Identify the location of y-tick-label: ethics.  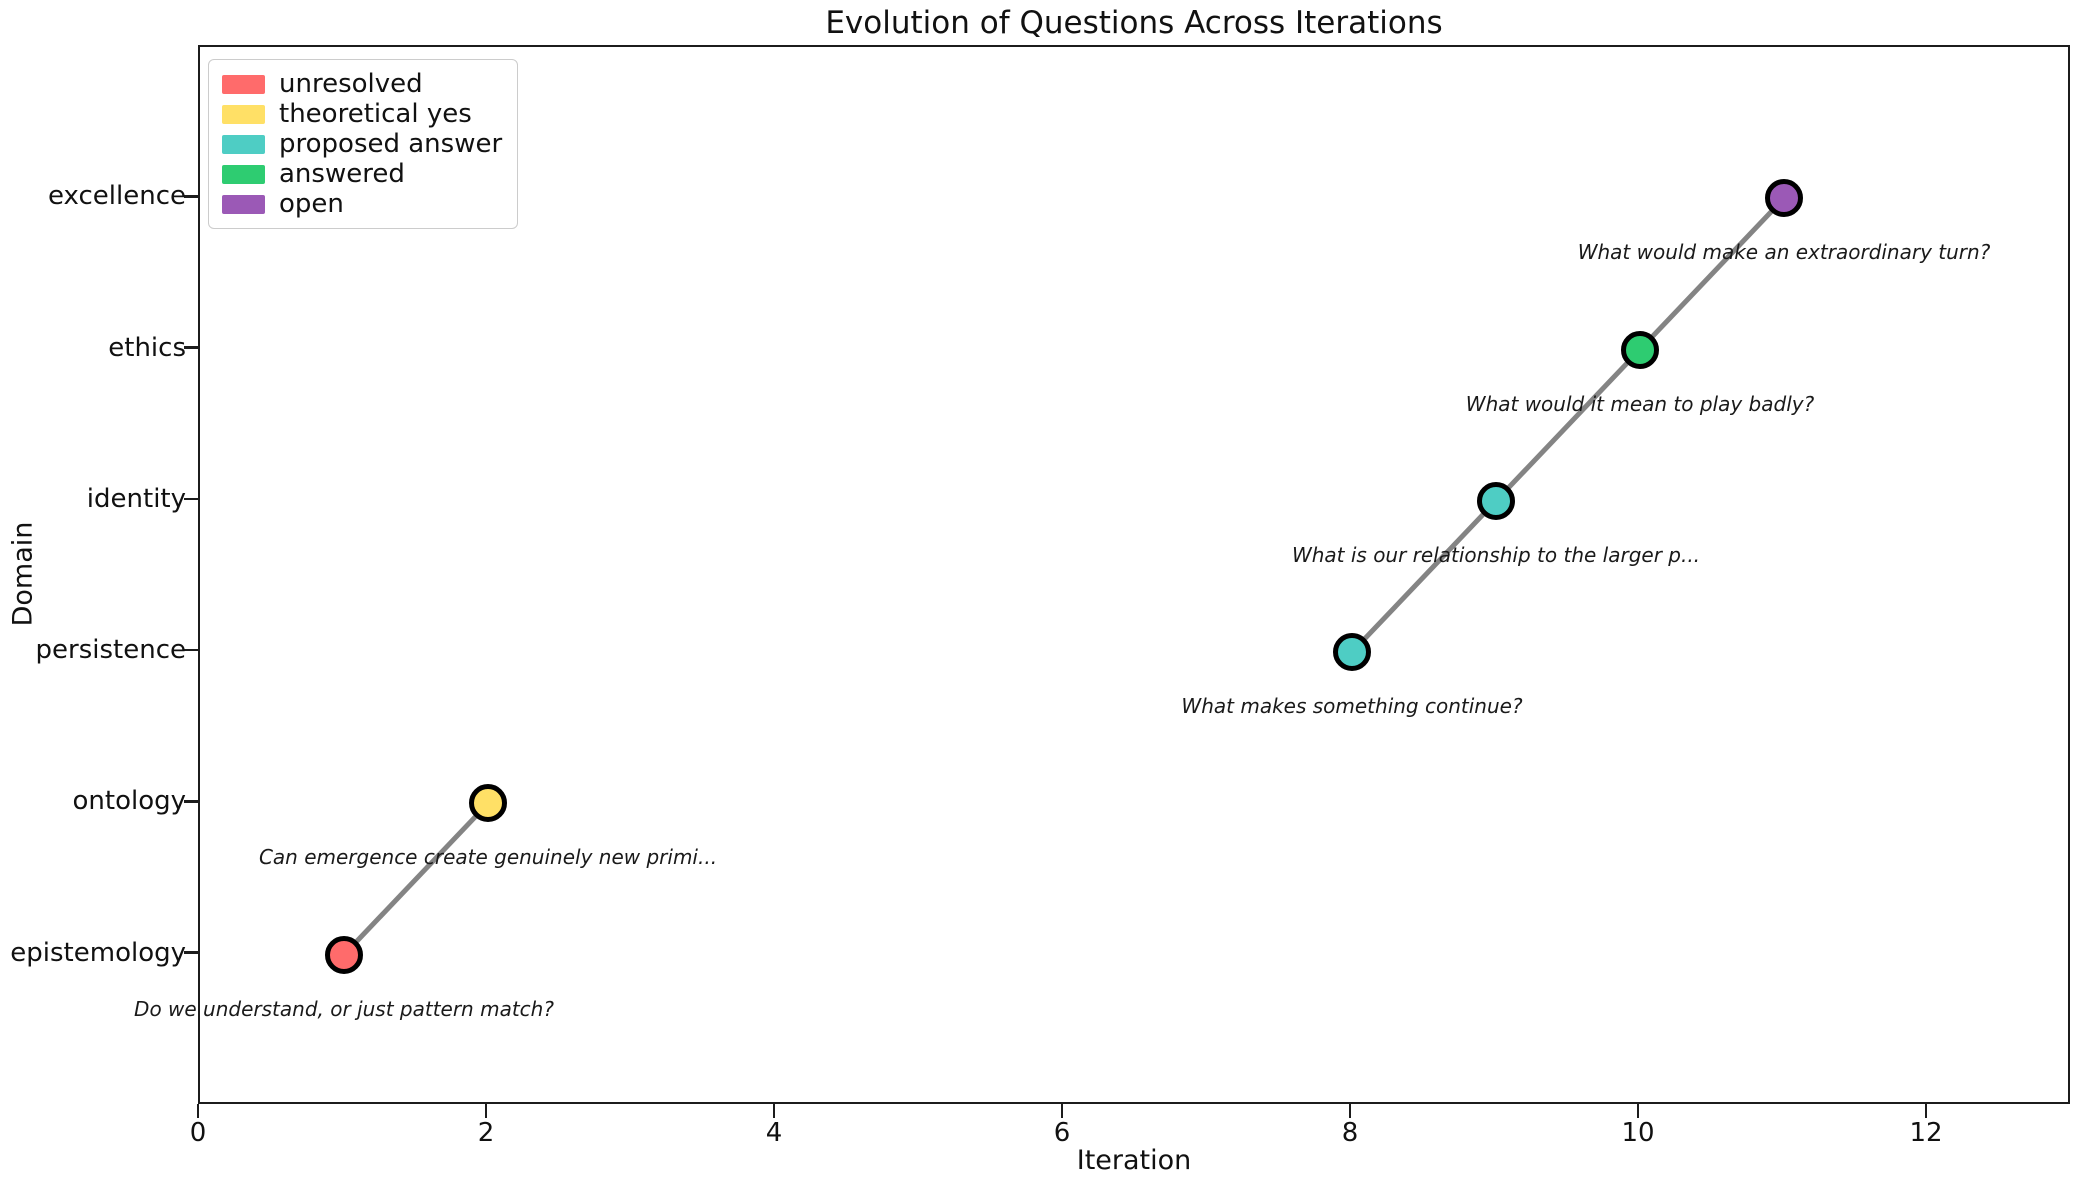
(147, 347).